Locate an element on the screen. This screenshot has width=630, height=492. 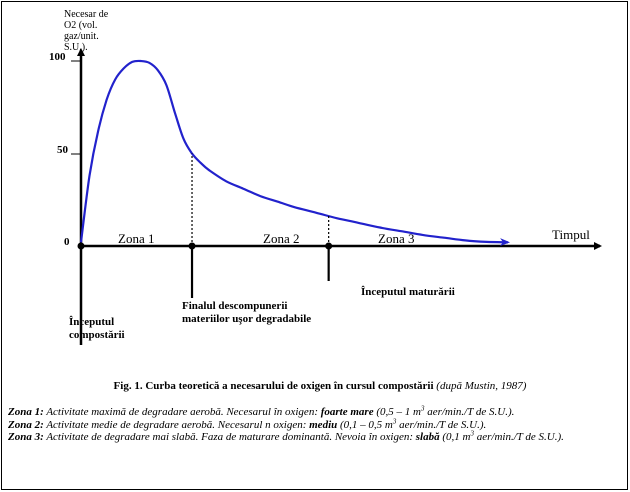
annotation-start-maturation: Începutul maturării is located at coordinates (408, 292).